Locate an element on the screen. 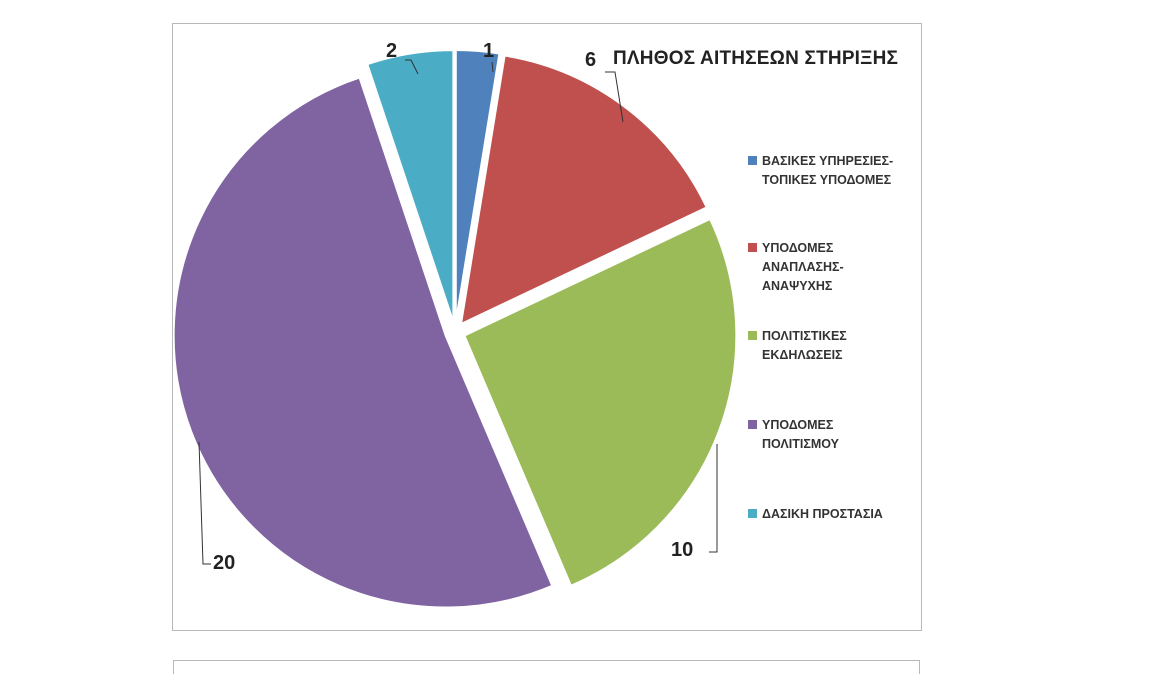 The width and height of the screenshot is (1160, 674). data-label-5: 2 is located at coordinates (391, 51).